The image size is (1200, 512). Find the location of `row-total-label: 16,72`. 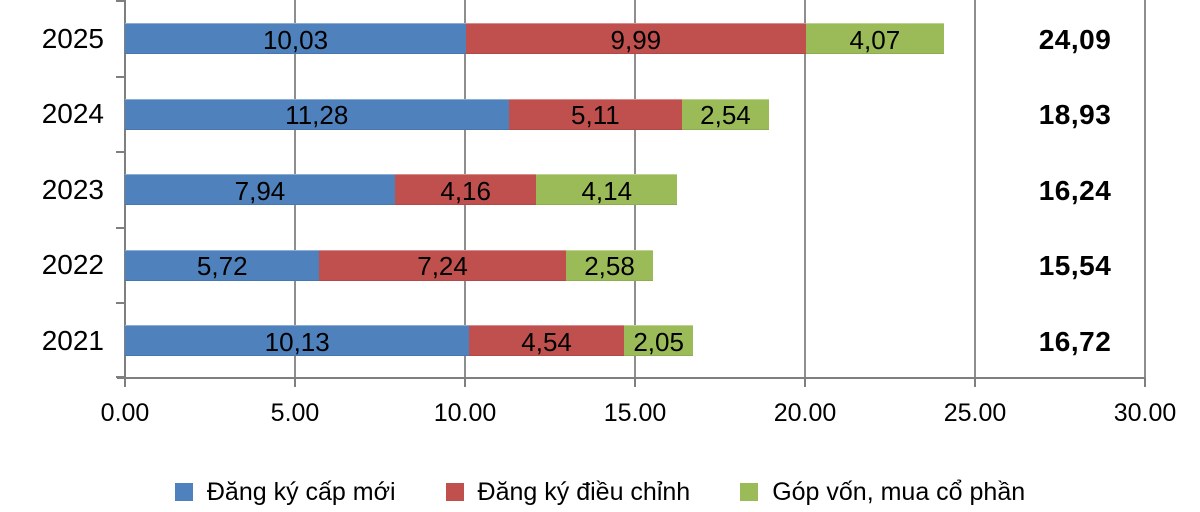

row-total-label: 16,72 is located at coordinates (1075, 341).